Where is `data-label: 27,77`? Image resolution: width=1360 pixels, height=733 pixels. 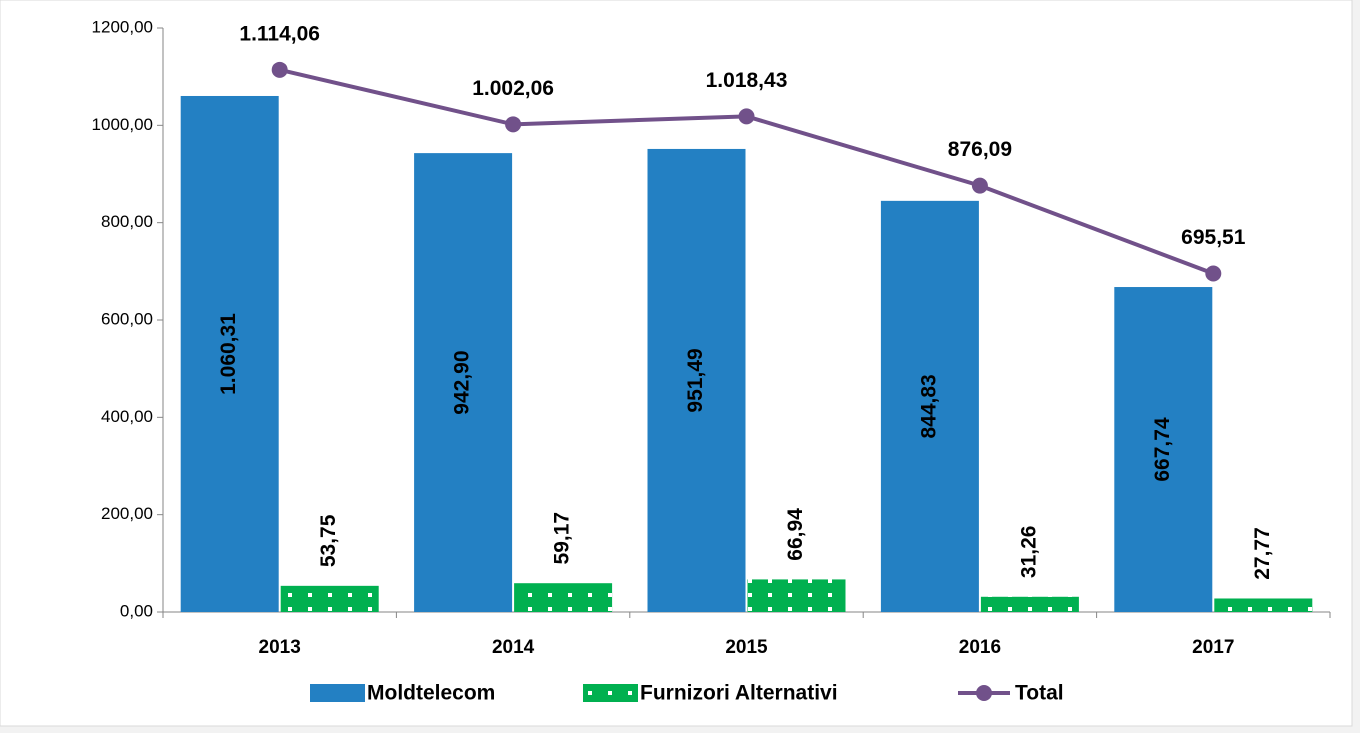 data-label: 27,77 is located at coordinates (1262, 553).